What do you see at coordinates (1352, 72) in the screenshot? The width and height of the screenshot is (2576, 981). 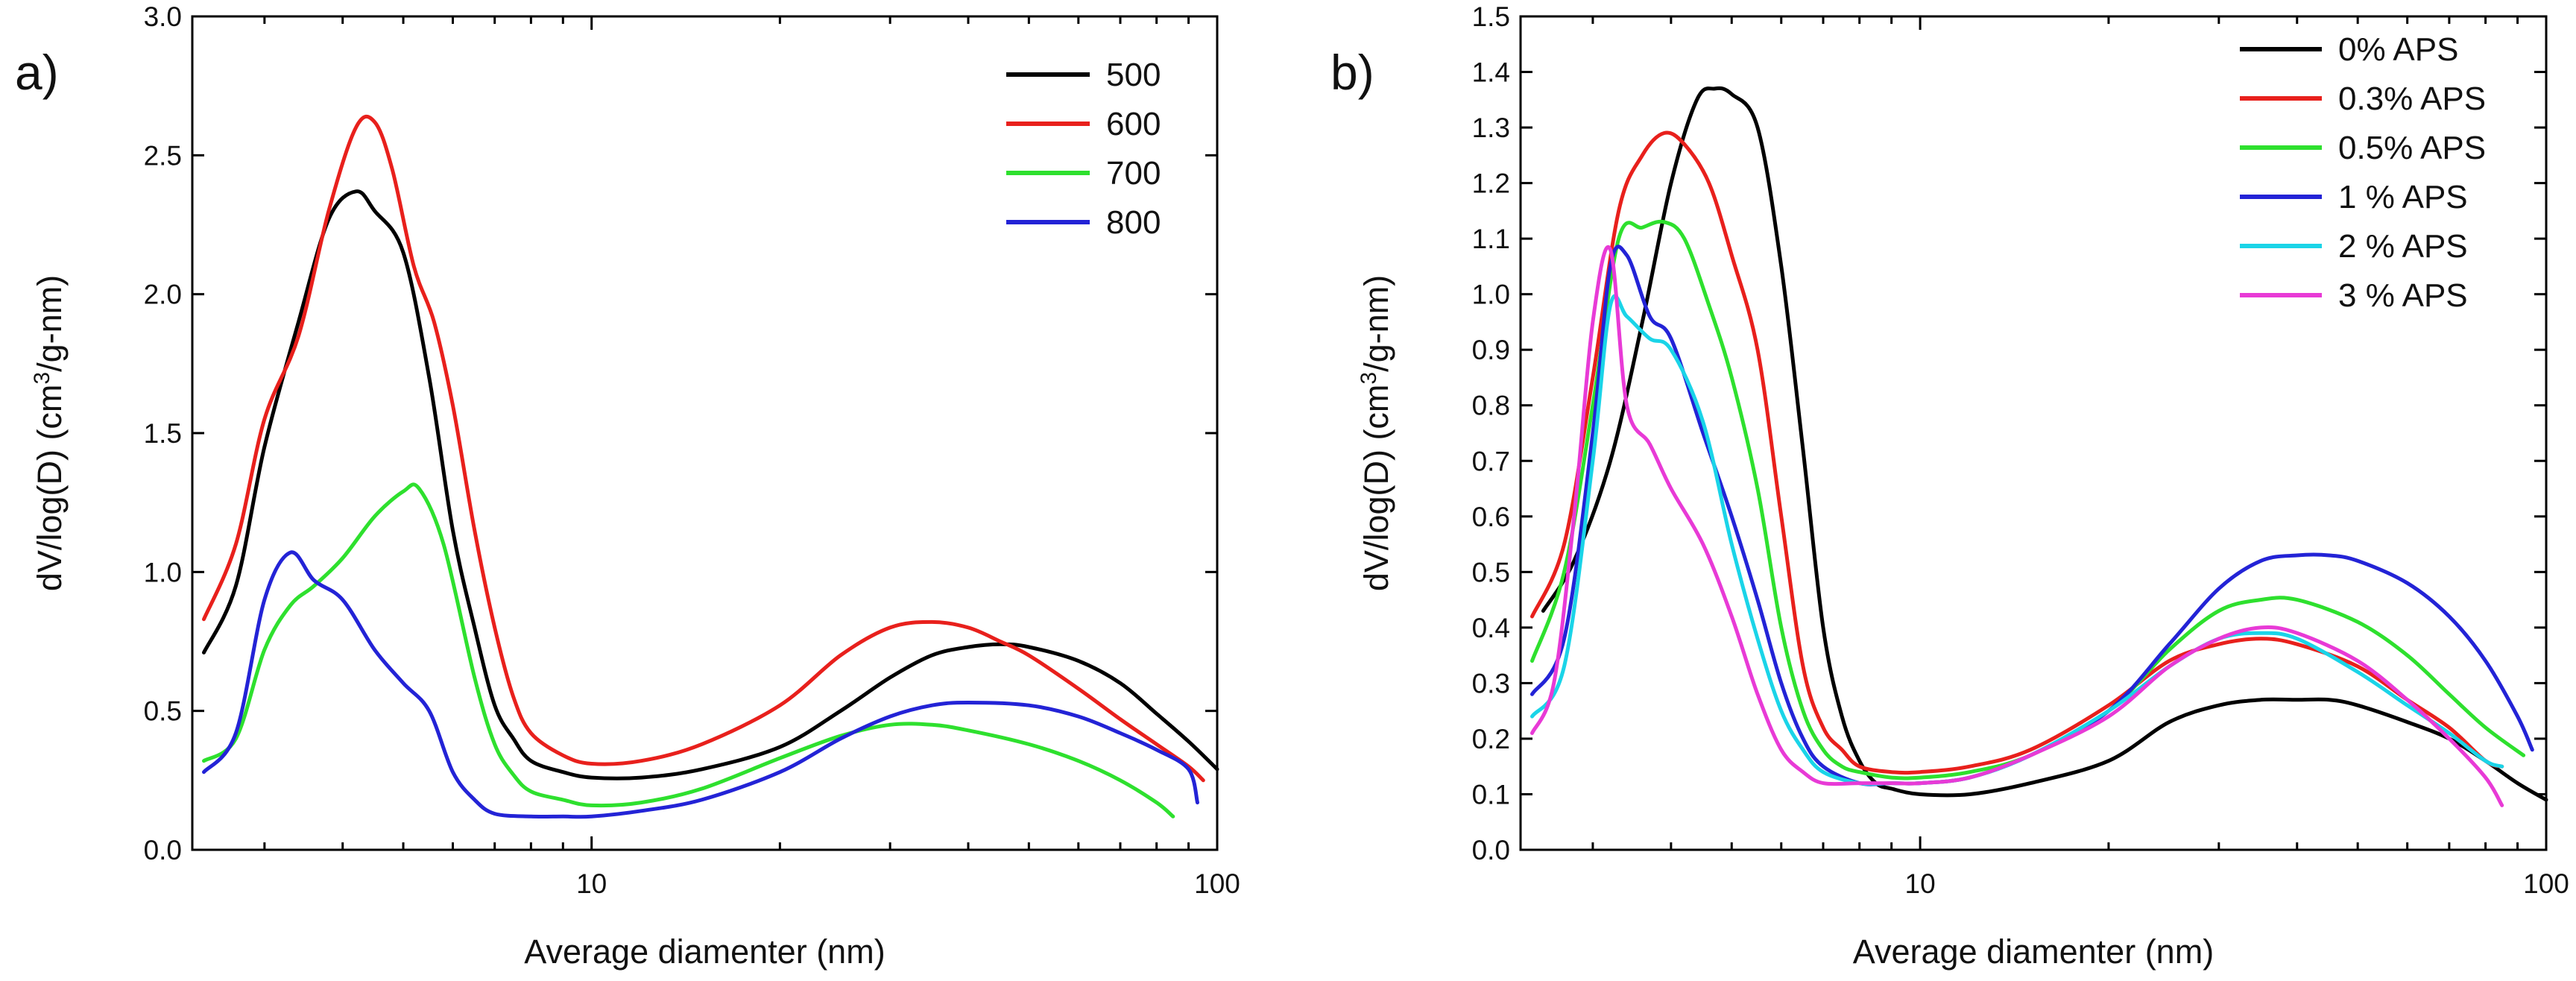 I see `panel-label: b)` at bounding box center [1352, 72].